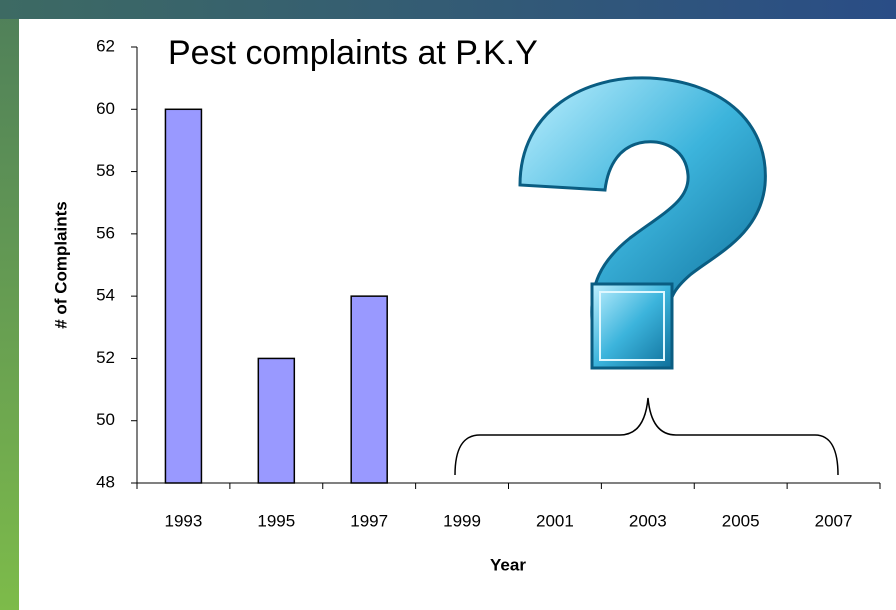 Image resolution: width=896 pixels, height=610 pixels. I want to click on x-tick-label: 1993, so click(184, 520).